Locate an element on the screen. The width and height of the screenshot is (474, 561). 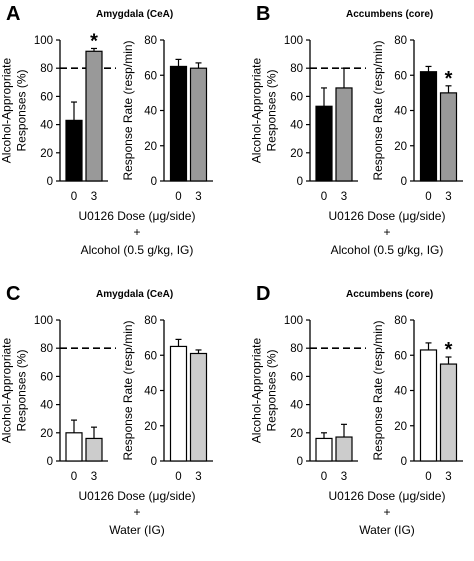
panel-letter: A is located at coordinates (13, 14).